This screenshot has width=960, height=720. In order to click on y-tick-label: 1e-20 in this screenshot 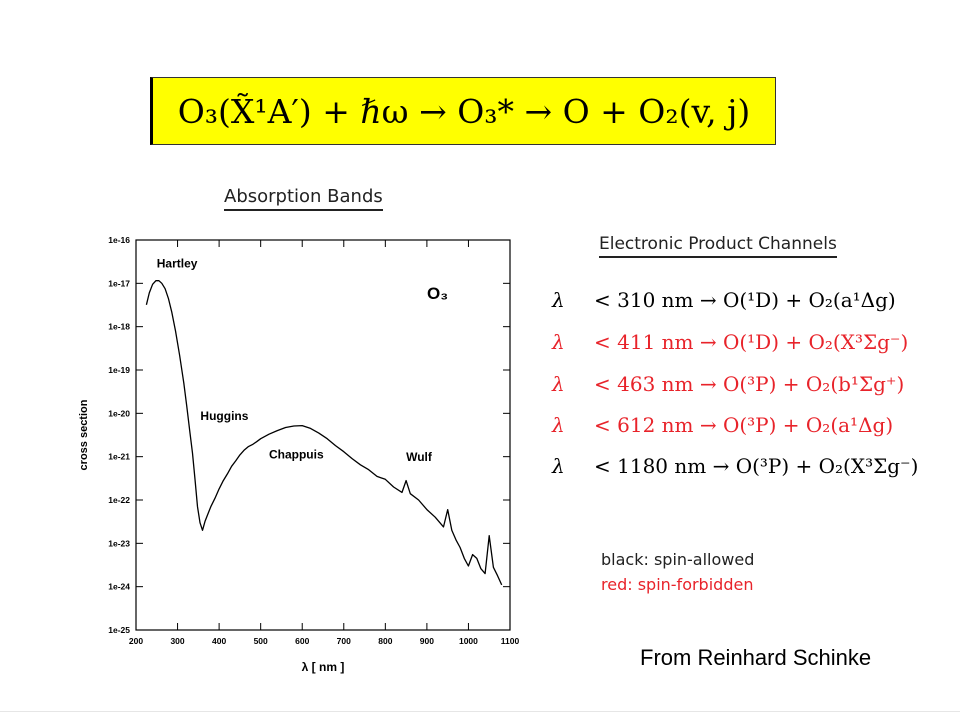, I will do `click(119, 413)`.